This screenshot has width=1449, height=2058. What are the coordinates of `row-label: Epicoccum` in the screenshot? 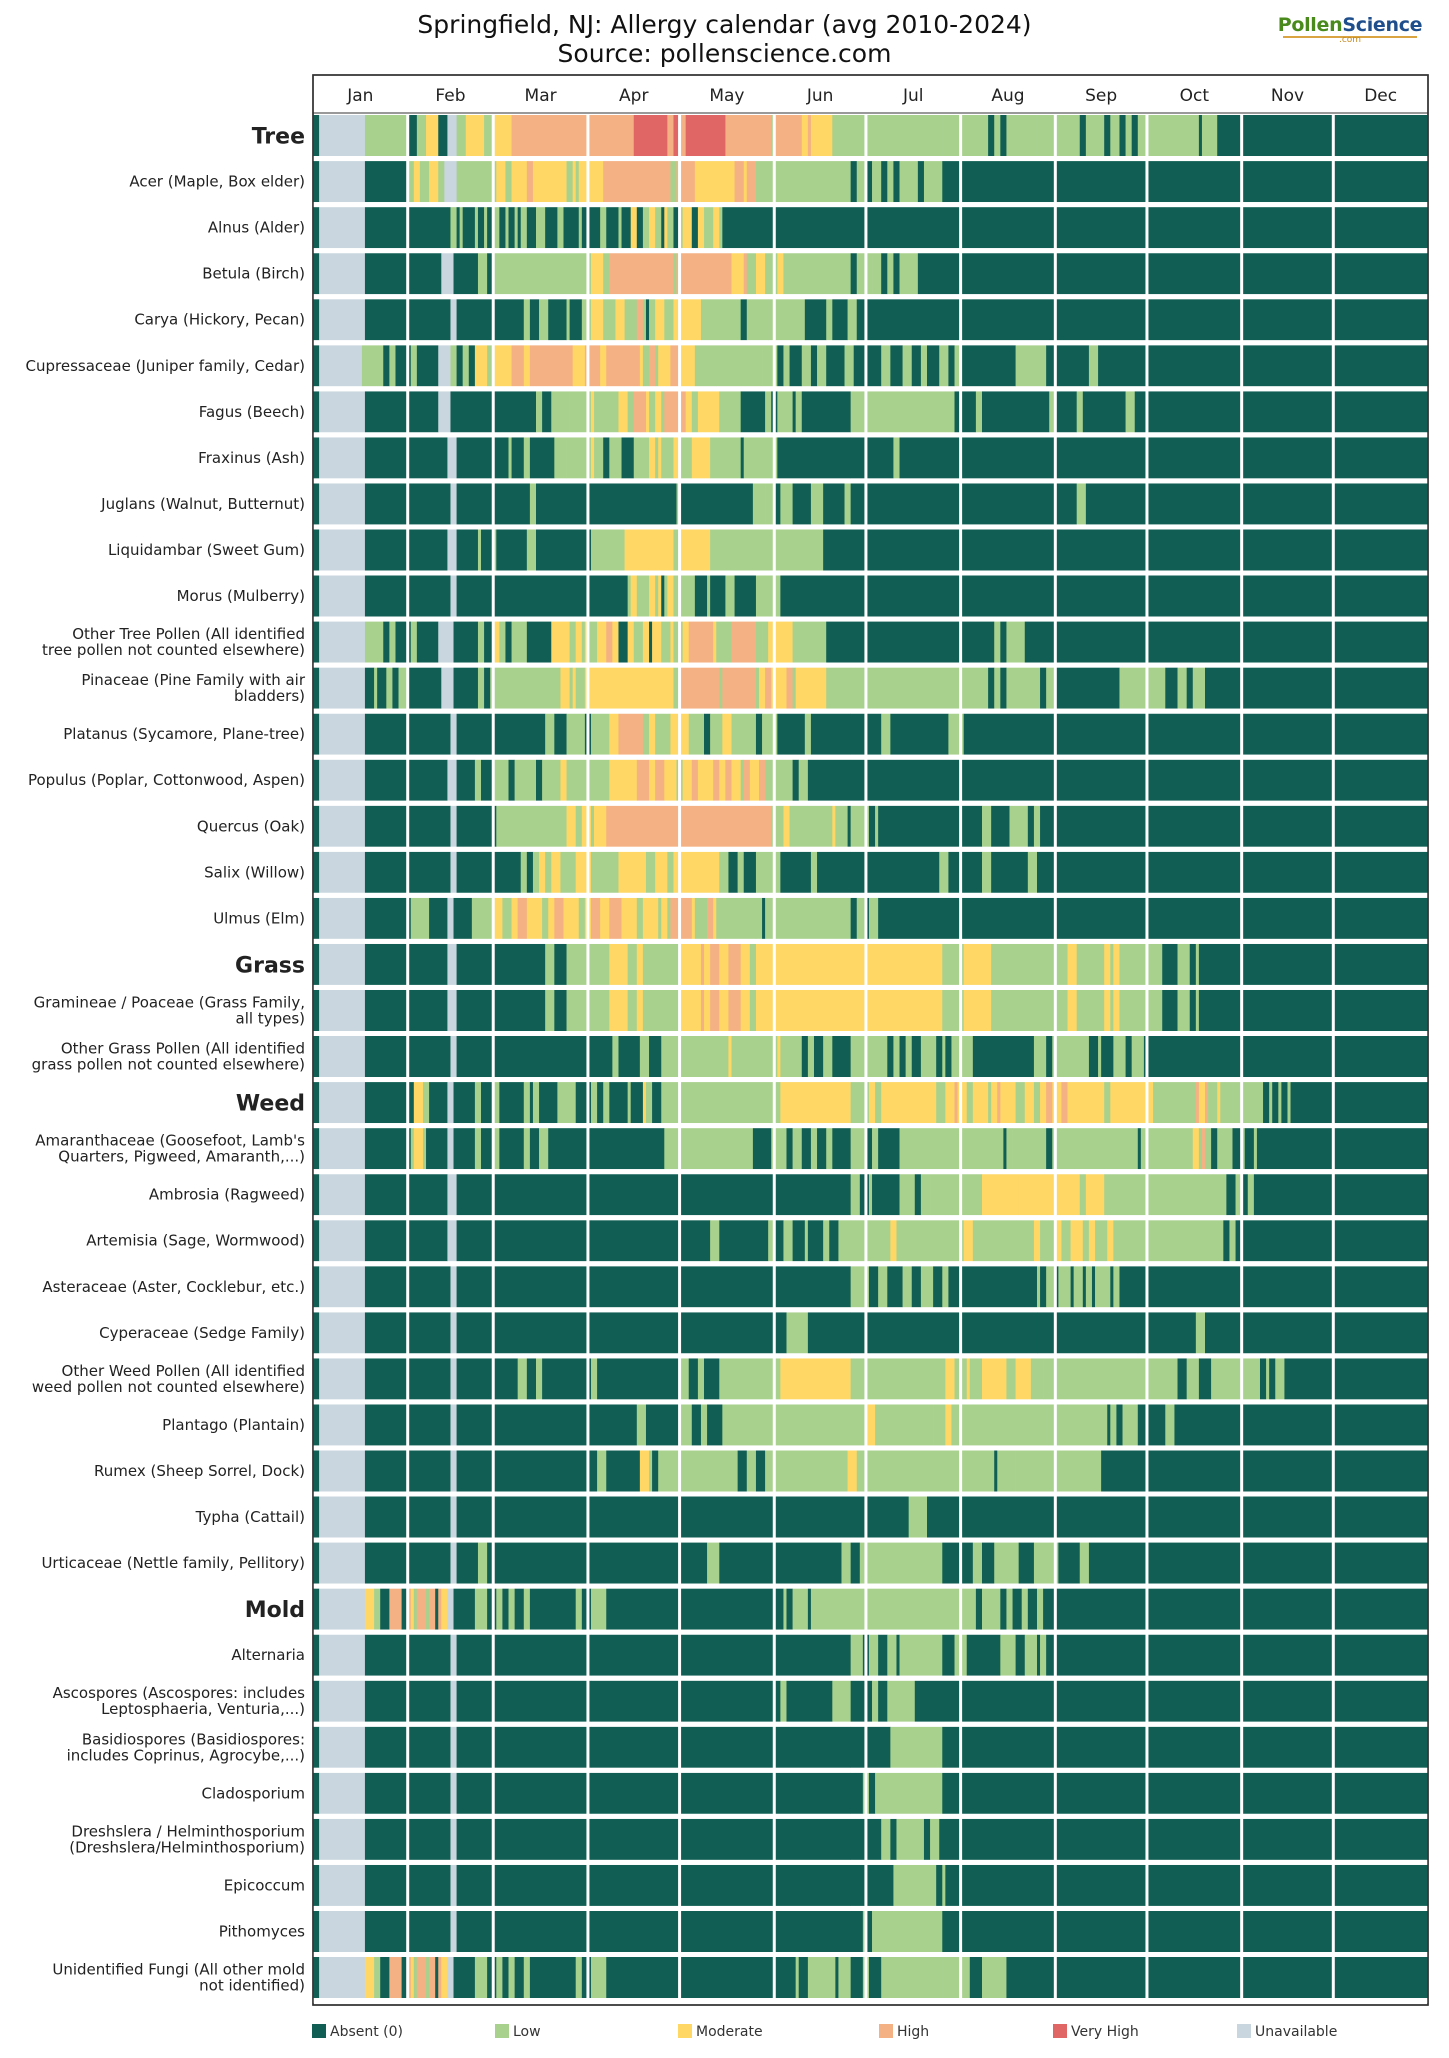 It's located at (264, 1885).